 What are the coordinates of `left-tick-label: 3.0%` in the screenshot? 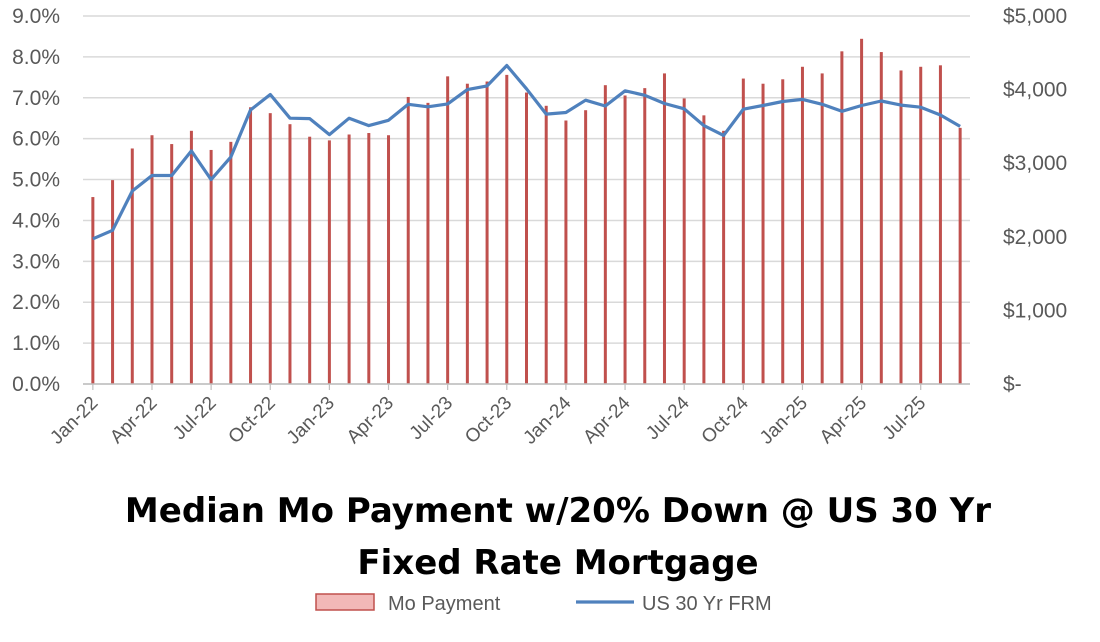 It's located at (36, 261).